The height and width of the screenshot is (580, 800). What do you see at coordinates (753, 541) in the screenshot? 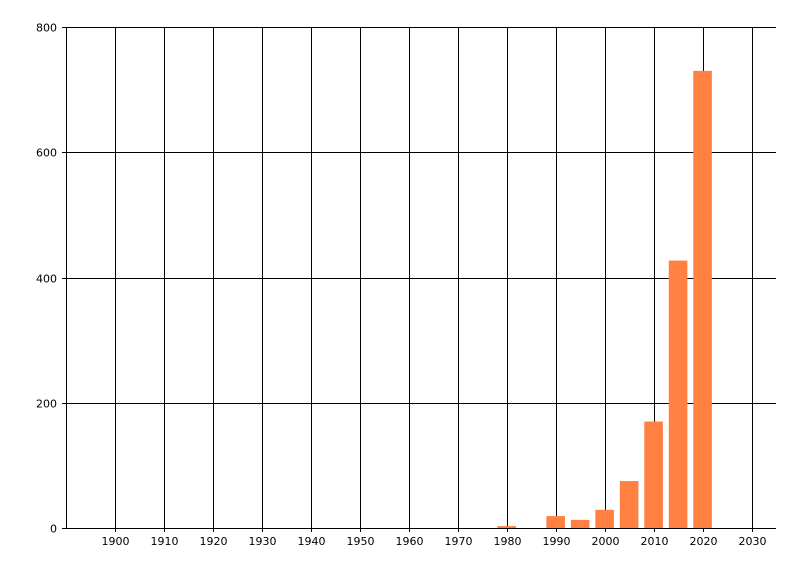
I see `x-tick-label: 2030` at bounding box center [753, 541].